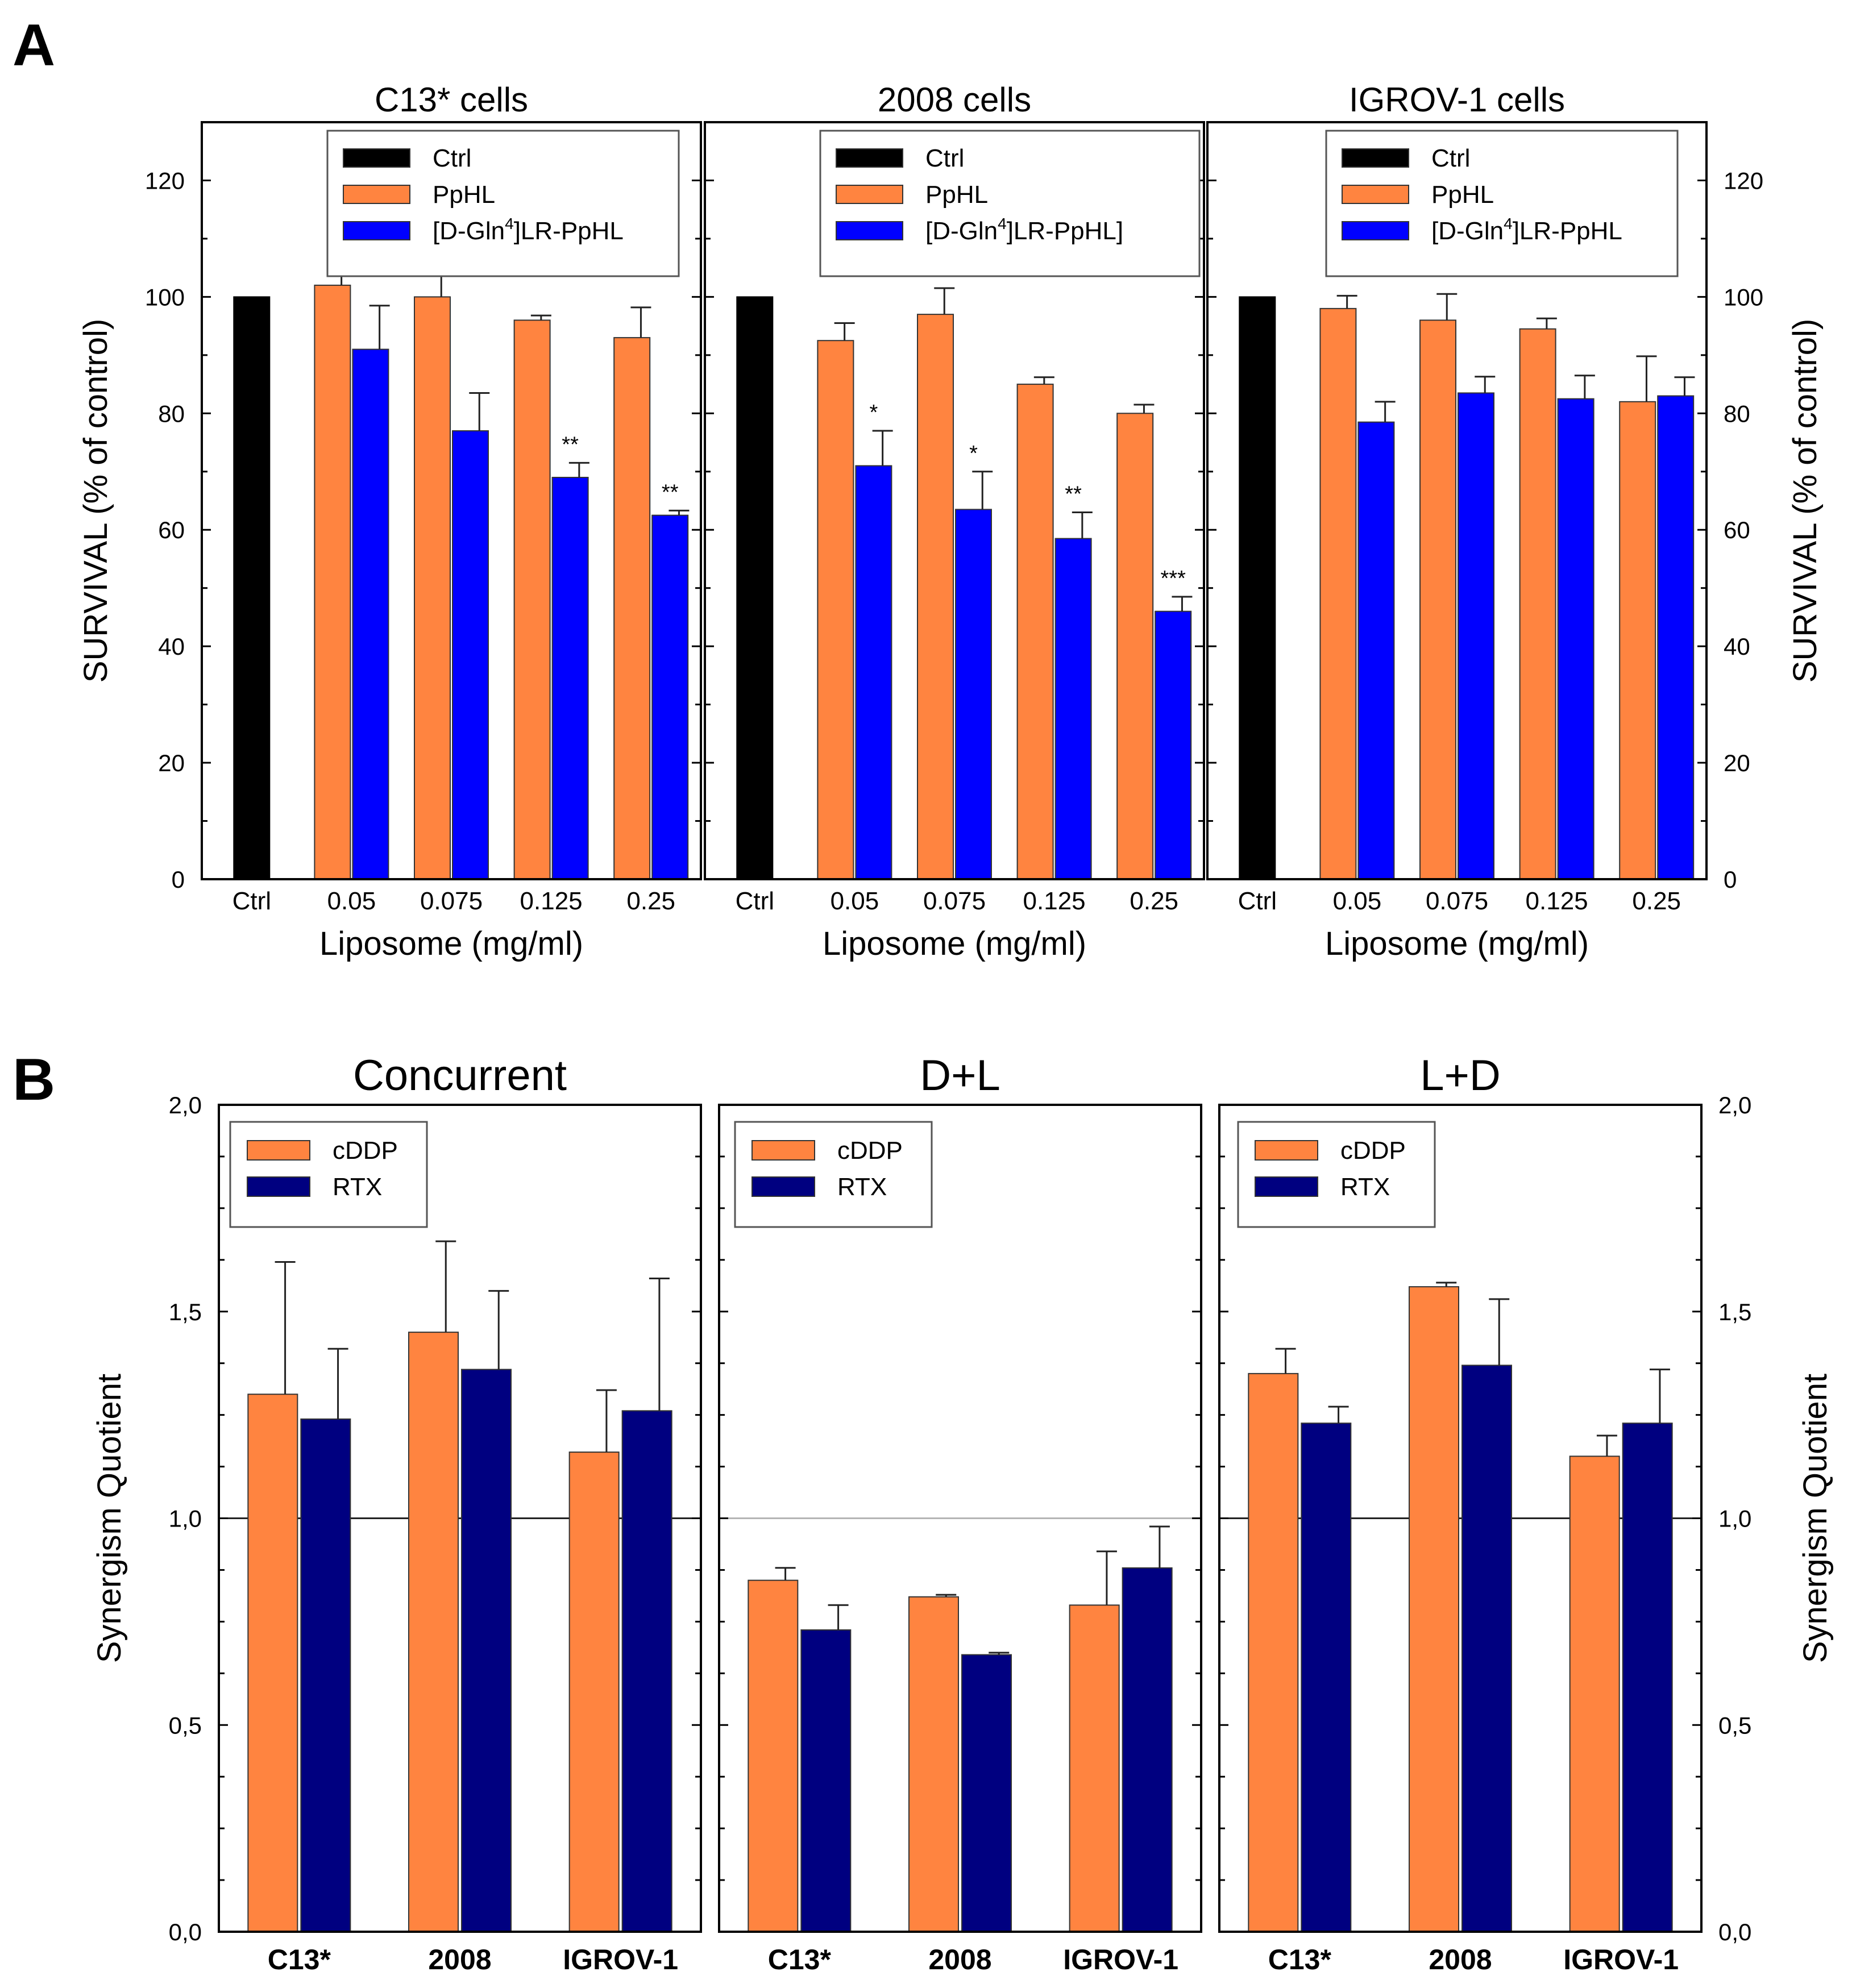 The height and width of the screenshot is (1988, 1856). What do you see at coordinates (1457, 100) in the screenshot?
I see `chart-title: IGROV-1 cells` at bounding box center [1457, 100].